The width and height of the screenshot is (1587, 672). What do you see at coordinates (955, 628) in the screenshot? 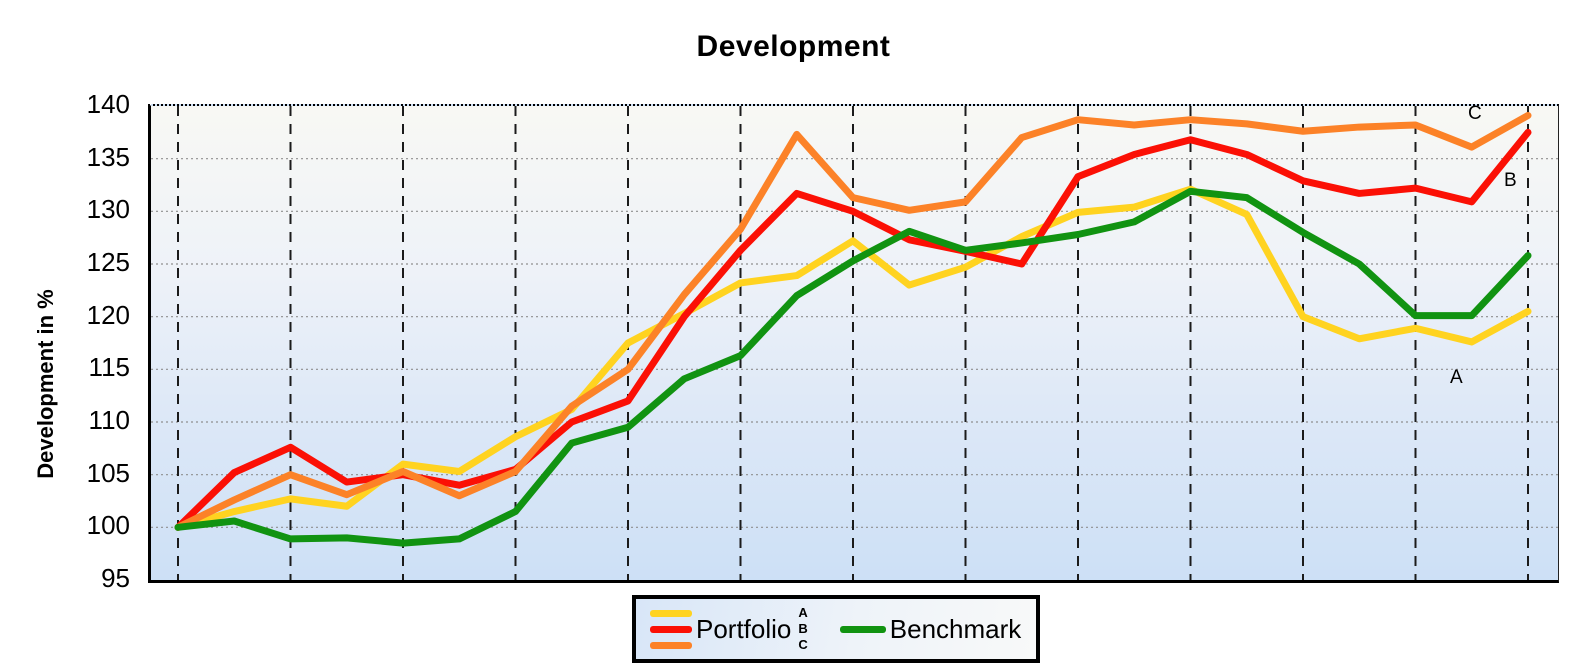
I see `legend-benchmark-label: Benchmark` at bounding box center [955, 628].